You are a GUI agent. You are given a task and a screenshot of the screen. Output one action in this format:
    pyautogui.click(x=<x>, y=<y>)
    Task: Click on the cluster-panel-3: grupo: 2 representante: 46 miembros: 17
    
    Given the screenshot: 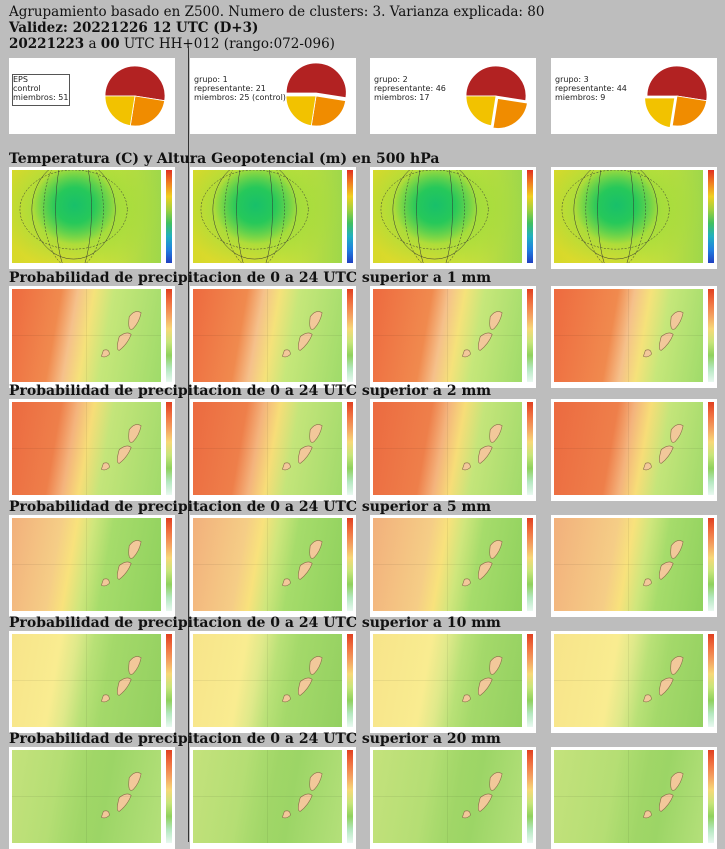 What is the action you would take?
    pyautogui.click(x=453, y=96)
    